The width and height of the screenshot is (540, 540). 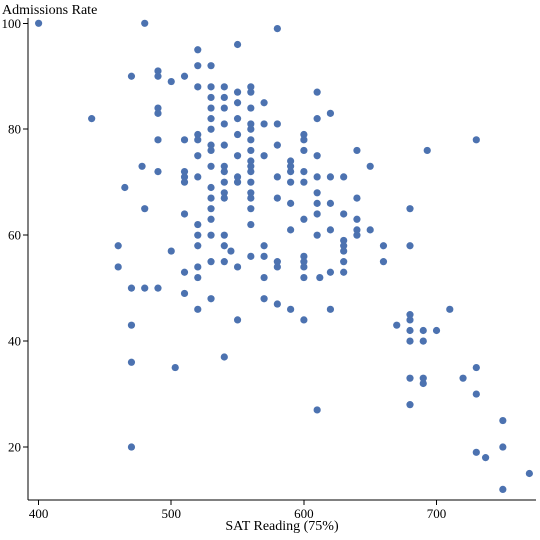 I want to click on x-axis-ticks: 400 500 600 700, so click(x=237, y=510).